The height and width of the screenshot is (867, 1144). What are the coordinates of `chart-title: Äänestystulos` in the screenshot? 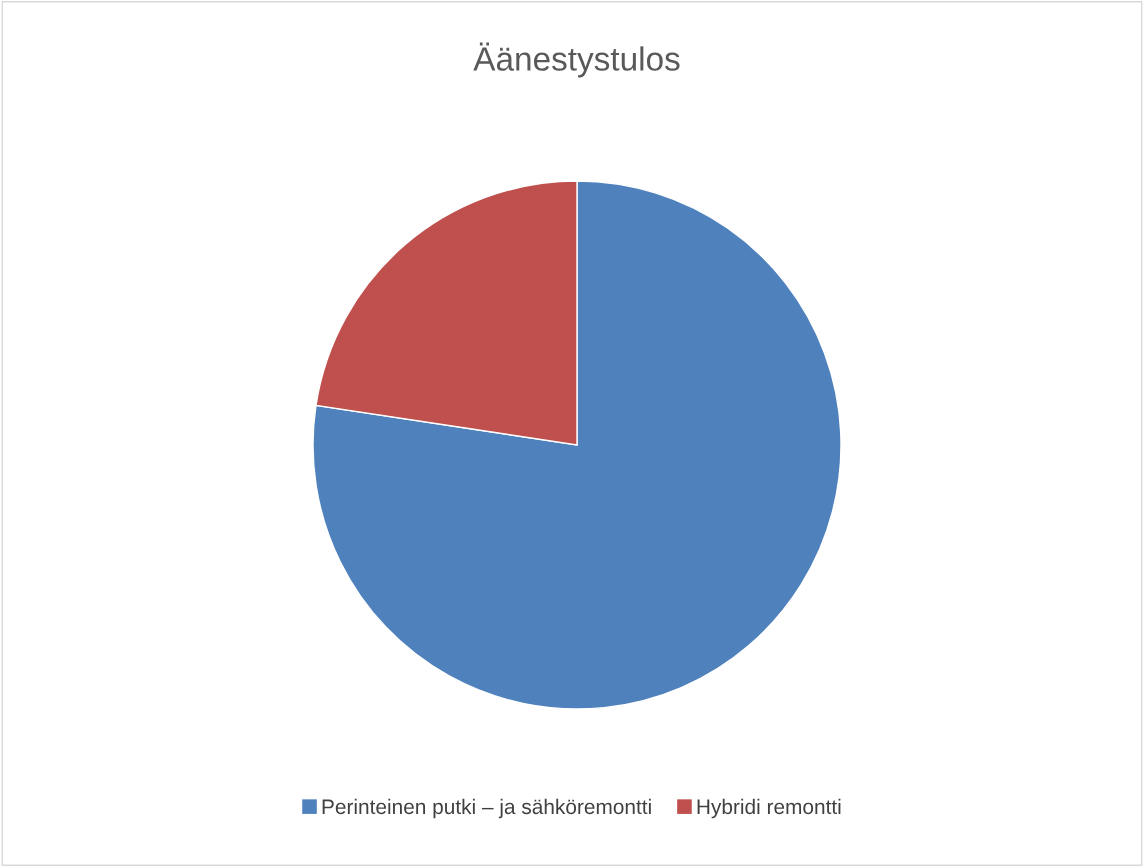 It's located at (576, 60).